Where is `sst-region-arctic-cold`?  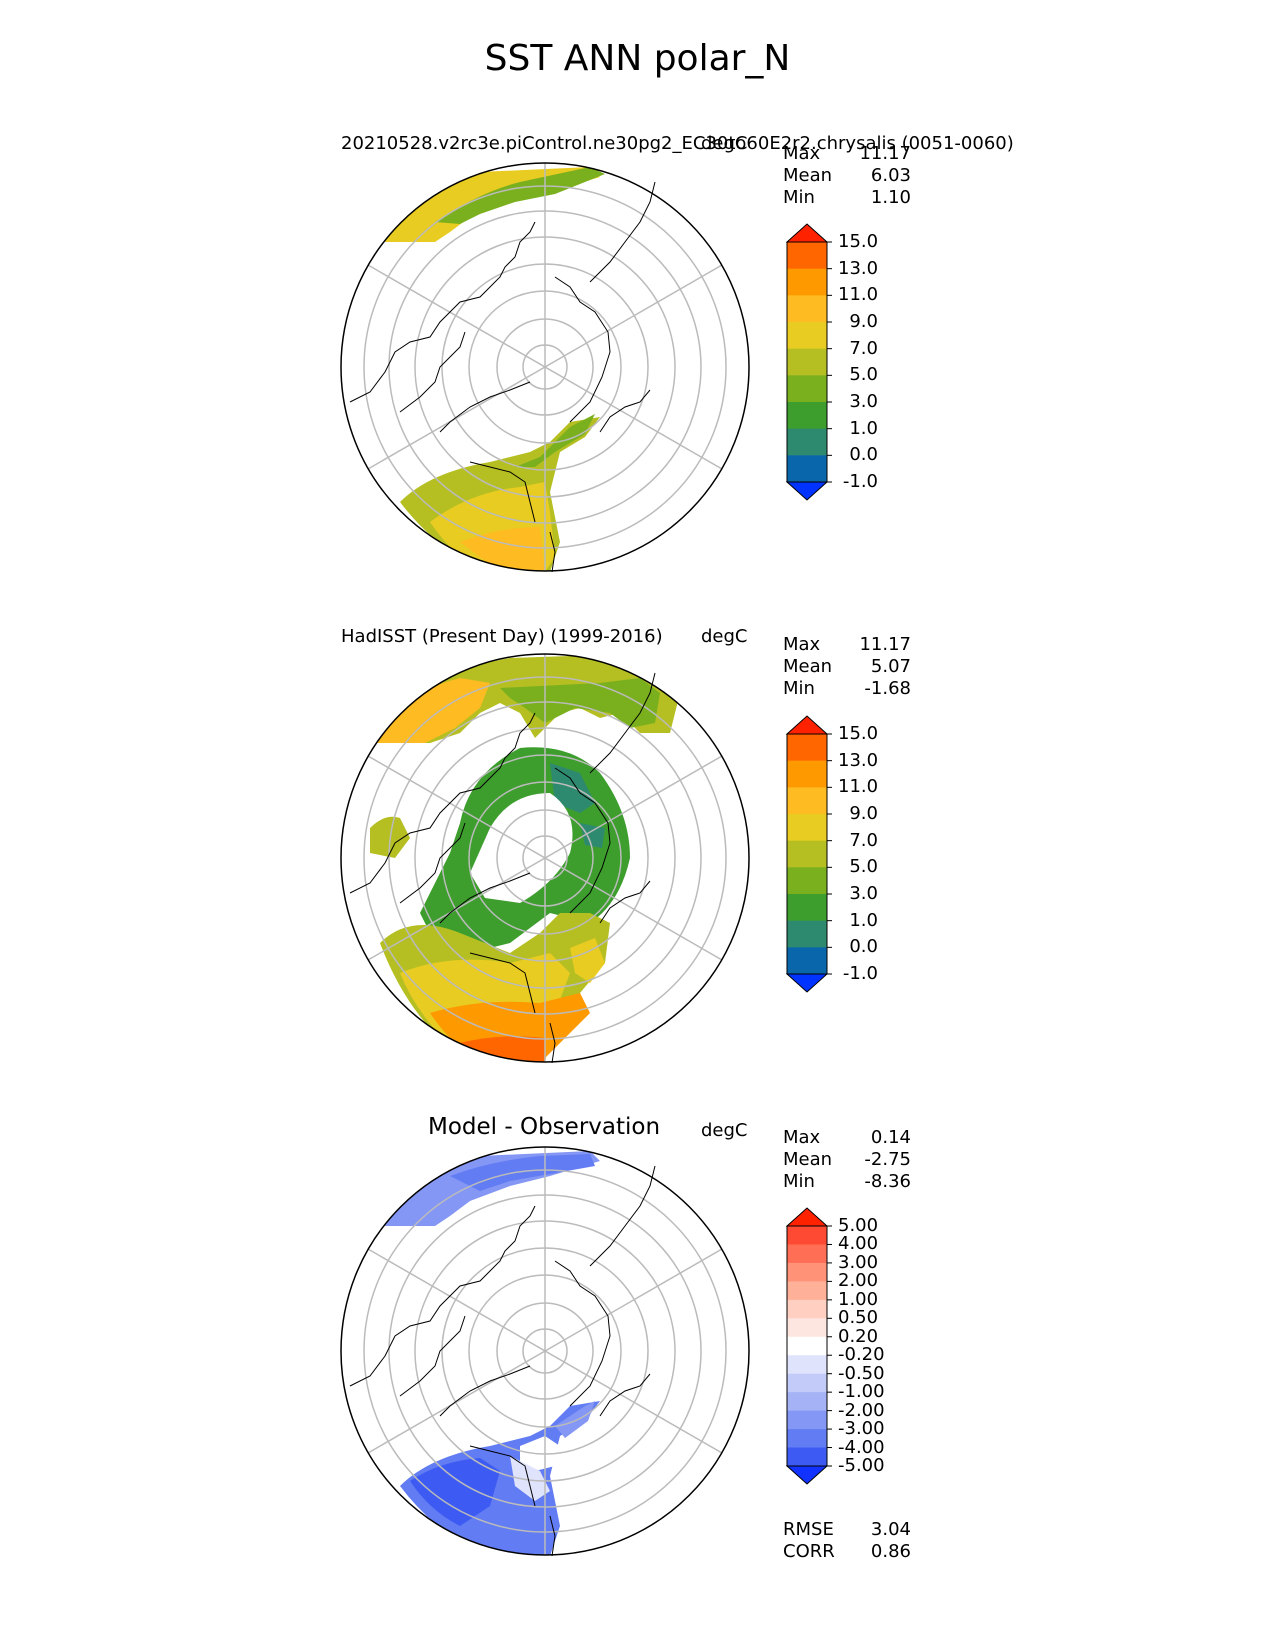 sst-region-arctic-cold is located at coordinates (572, 788).